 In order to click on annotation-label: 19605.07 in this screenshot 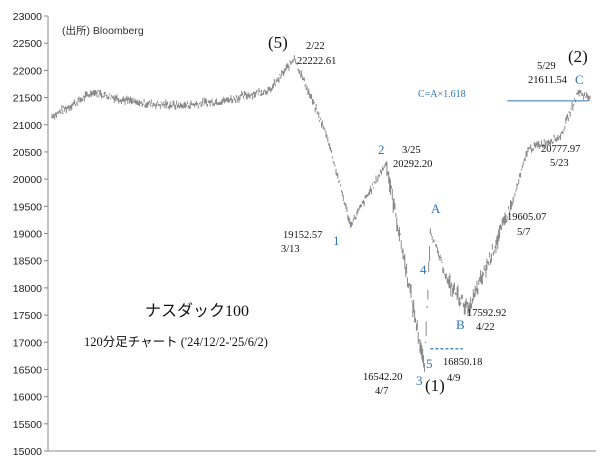, I will do `click(526, 217)`.